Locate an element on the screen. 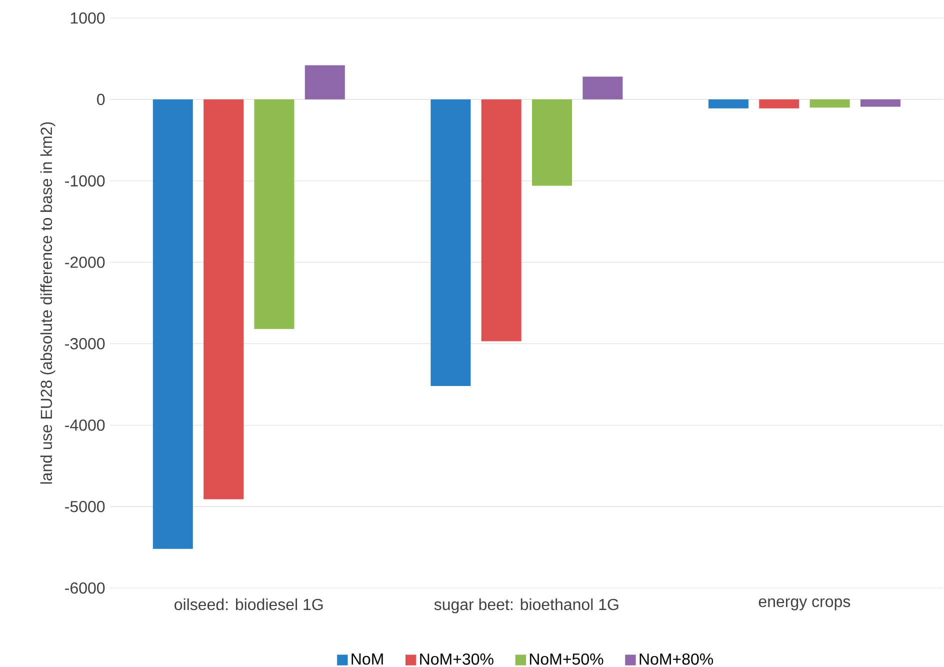  y-tick-label: -3000 is located at coordinates (85, 344).